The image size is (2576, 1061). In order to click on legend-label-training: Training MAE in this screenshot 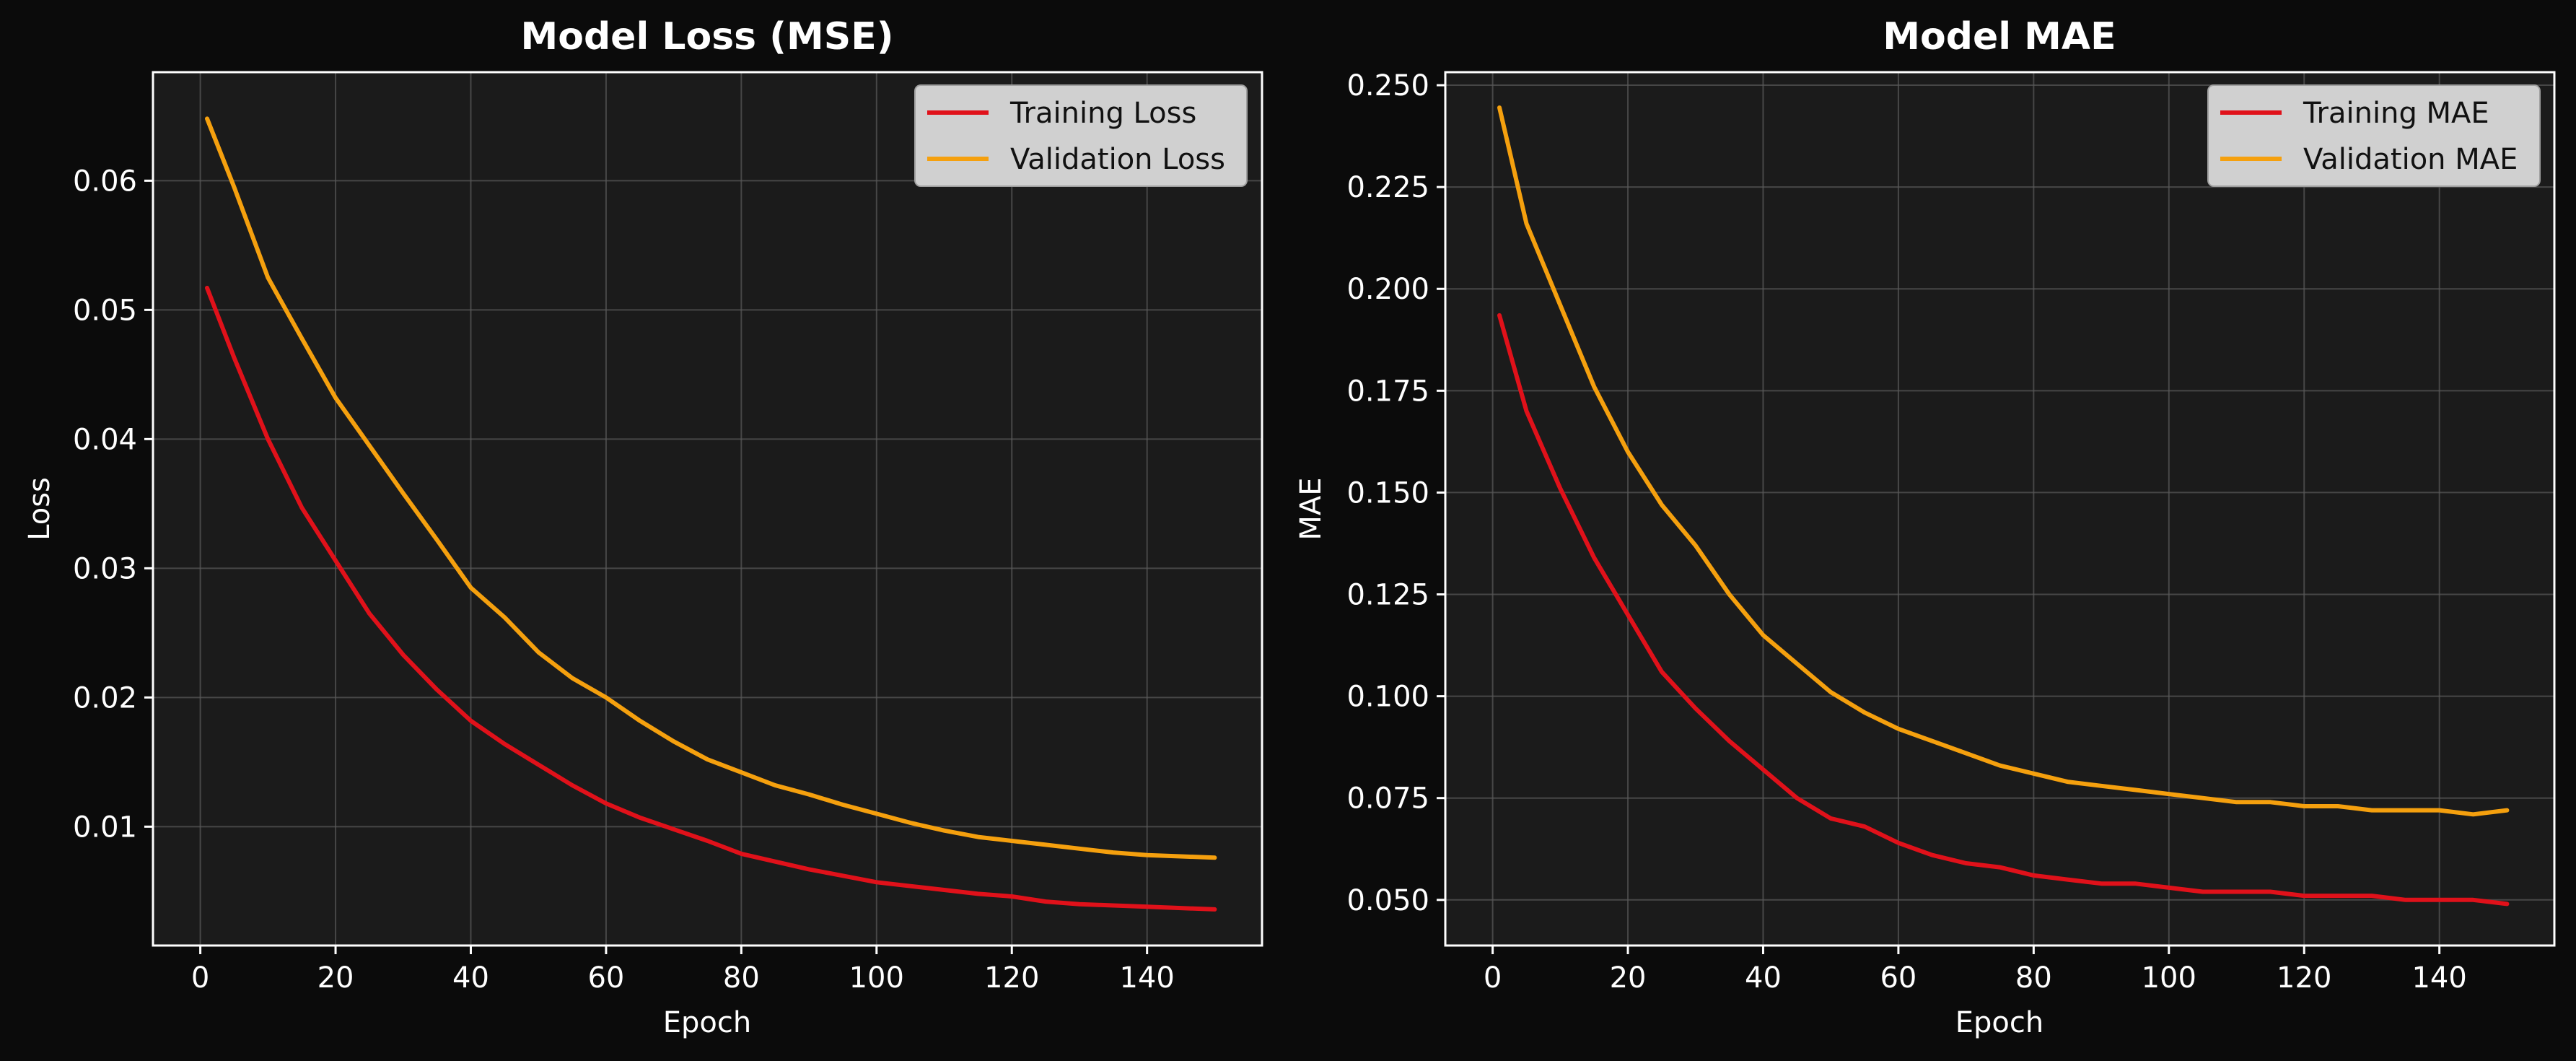, I will do `click(2396, 113)`.